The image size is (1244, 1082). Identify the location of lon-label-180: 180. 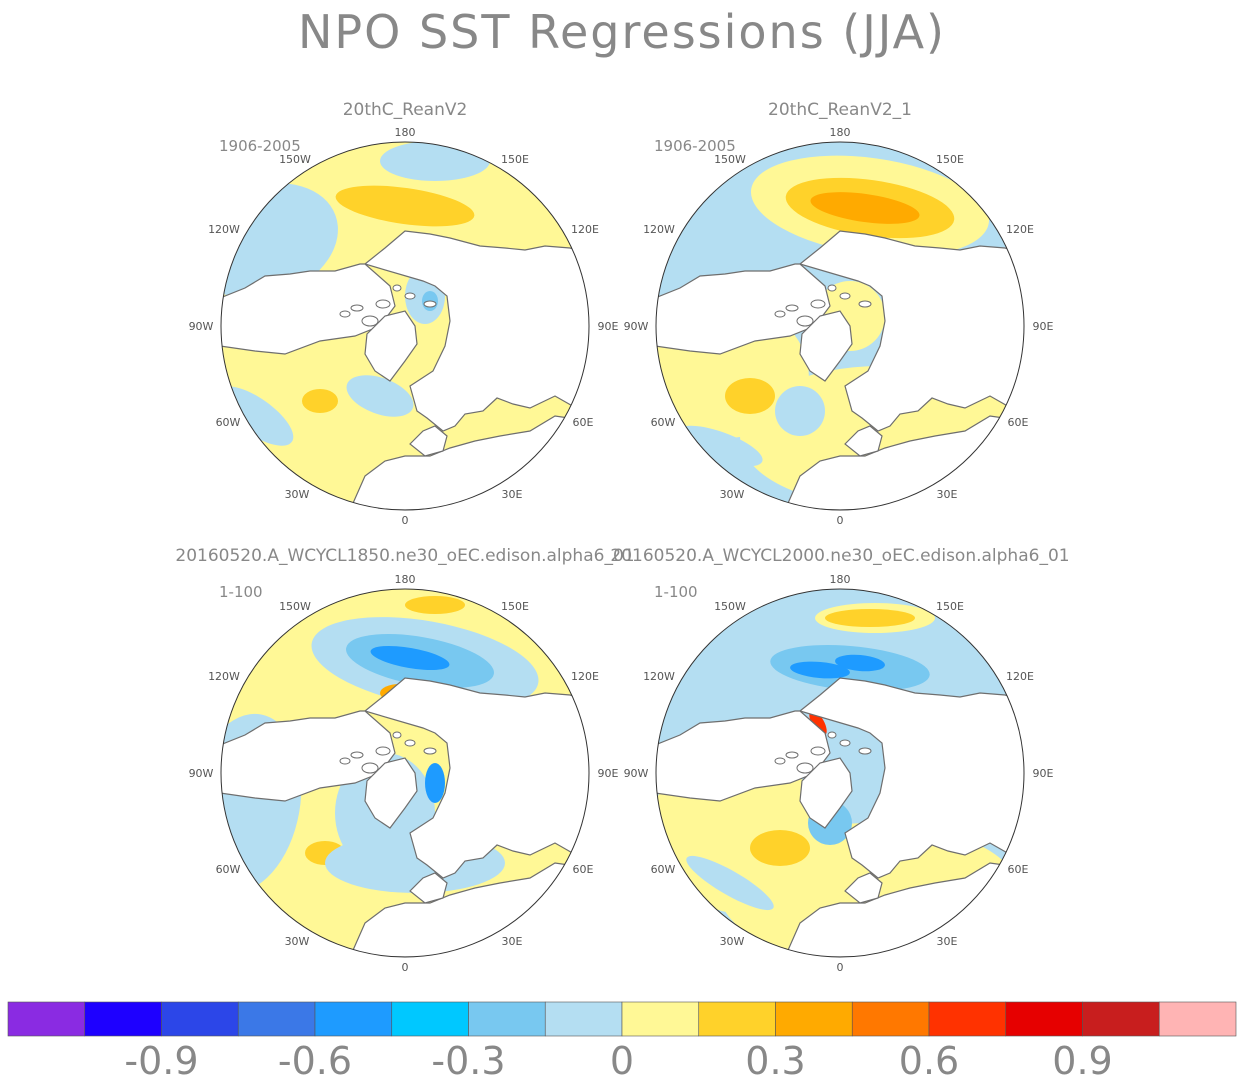
(405, 132).